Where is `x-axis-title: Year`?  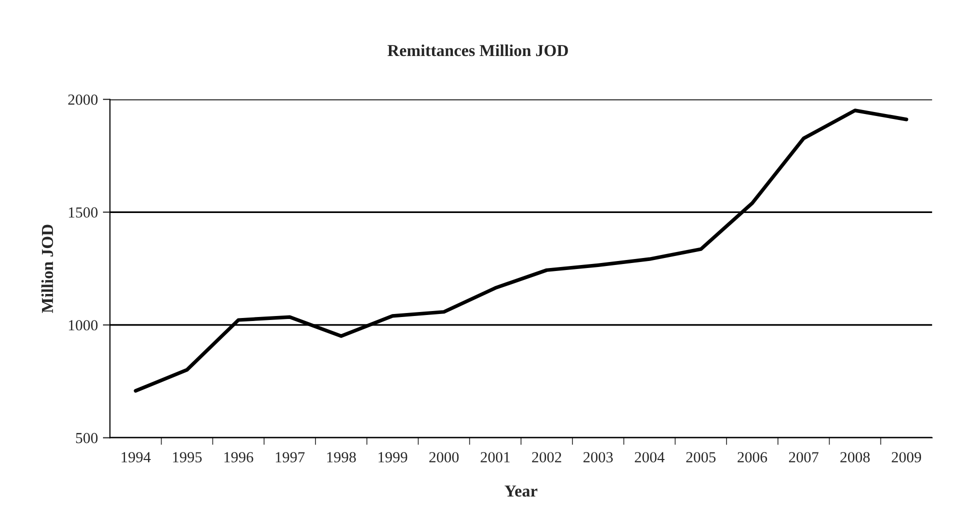 x-axis-title: Year is located at coordinates (521, 491).